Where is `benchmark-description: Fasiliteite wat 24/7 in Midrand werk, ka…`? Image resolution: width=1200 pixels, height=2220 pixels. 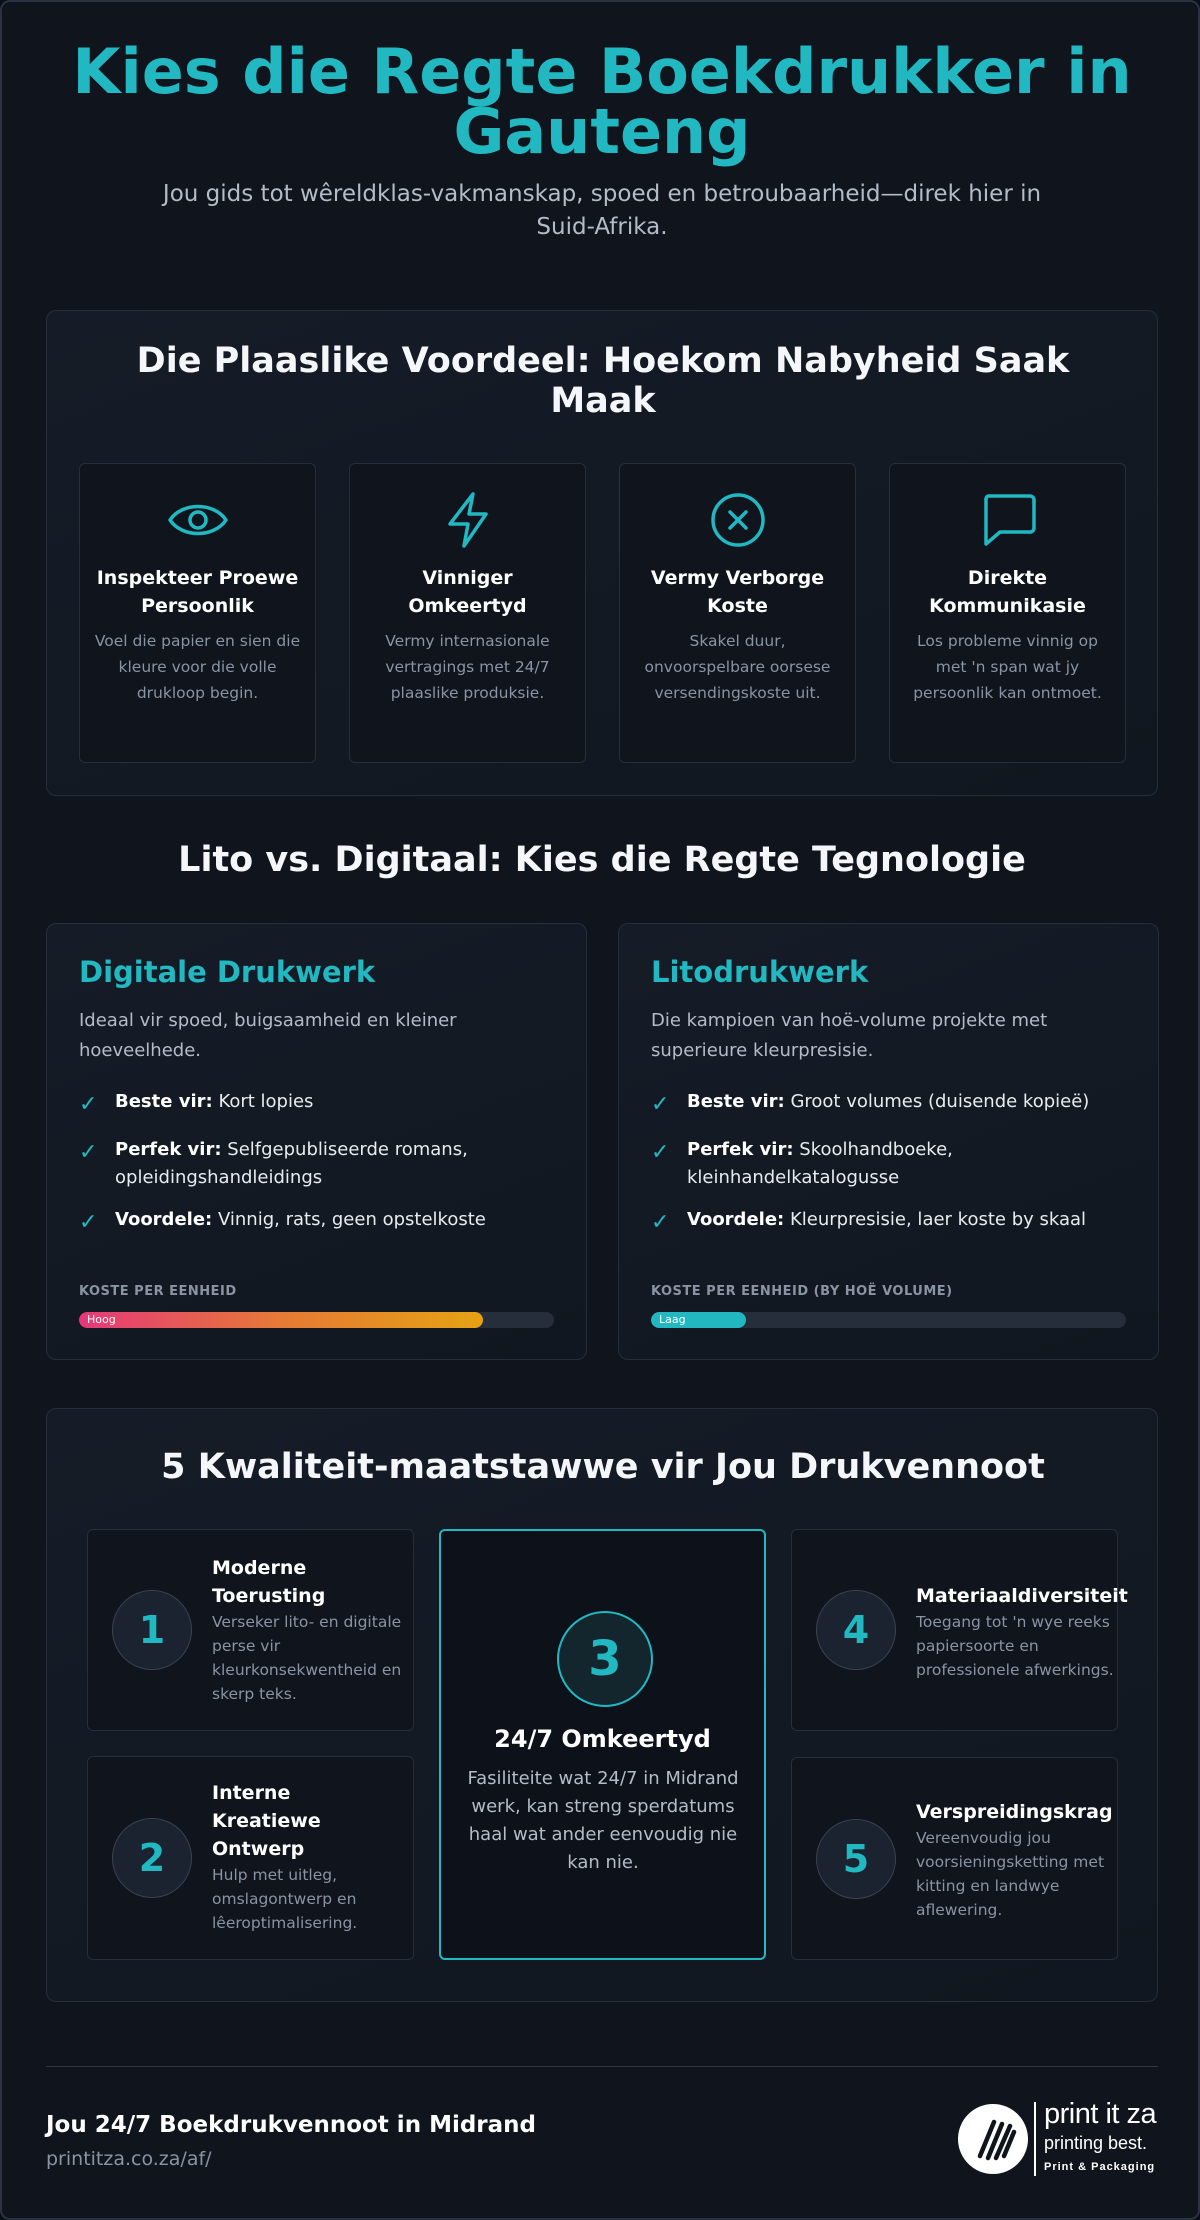
benchmark-description: Fasiliteite wat 24/7 in Midrand werk, ka… is located at coordinates (603, 1820).